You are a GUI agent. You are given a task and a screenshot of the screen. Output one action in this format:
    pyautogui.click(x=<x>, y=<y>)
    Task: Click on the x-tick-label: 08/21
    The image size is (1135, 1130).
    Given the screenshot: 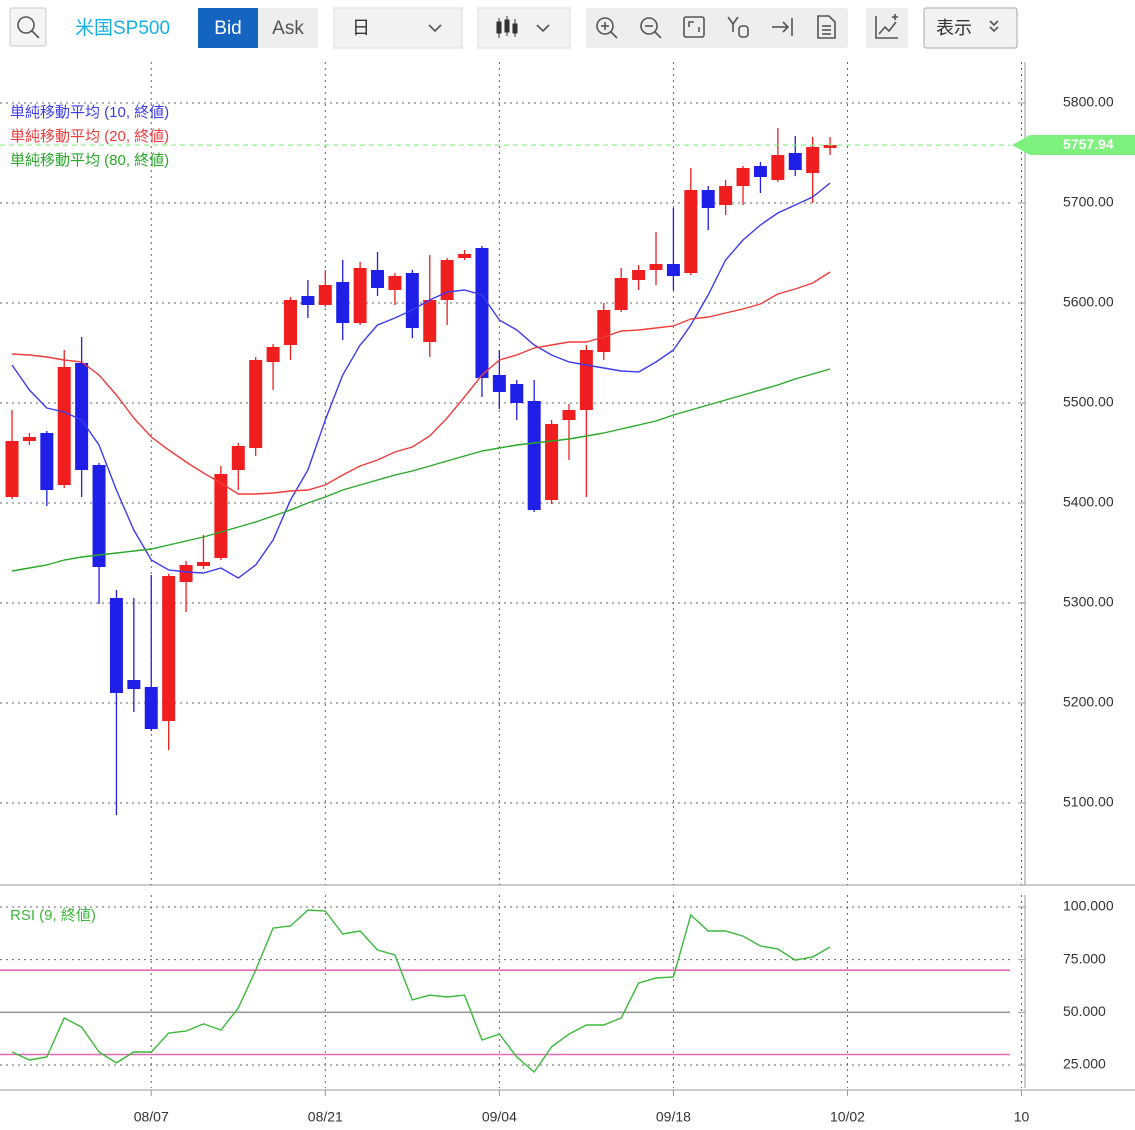 What is the action you would take?
    pyautogui.click(x=325, y=1117)
    